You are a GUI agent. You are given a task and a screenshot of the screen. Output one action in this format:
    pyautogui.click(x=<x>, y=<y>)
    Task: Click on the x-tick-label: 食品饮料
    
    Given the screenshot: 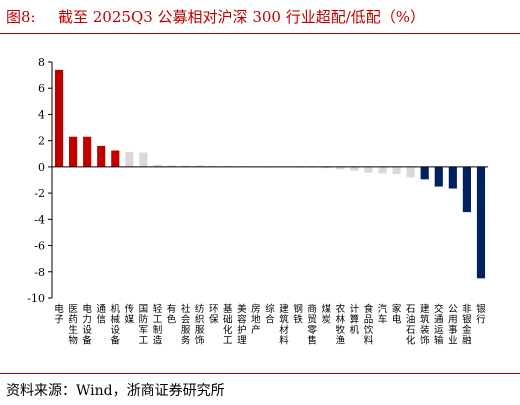 What is the action you would take?
    pyautogui.click(x=369, y=325)
    